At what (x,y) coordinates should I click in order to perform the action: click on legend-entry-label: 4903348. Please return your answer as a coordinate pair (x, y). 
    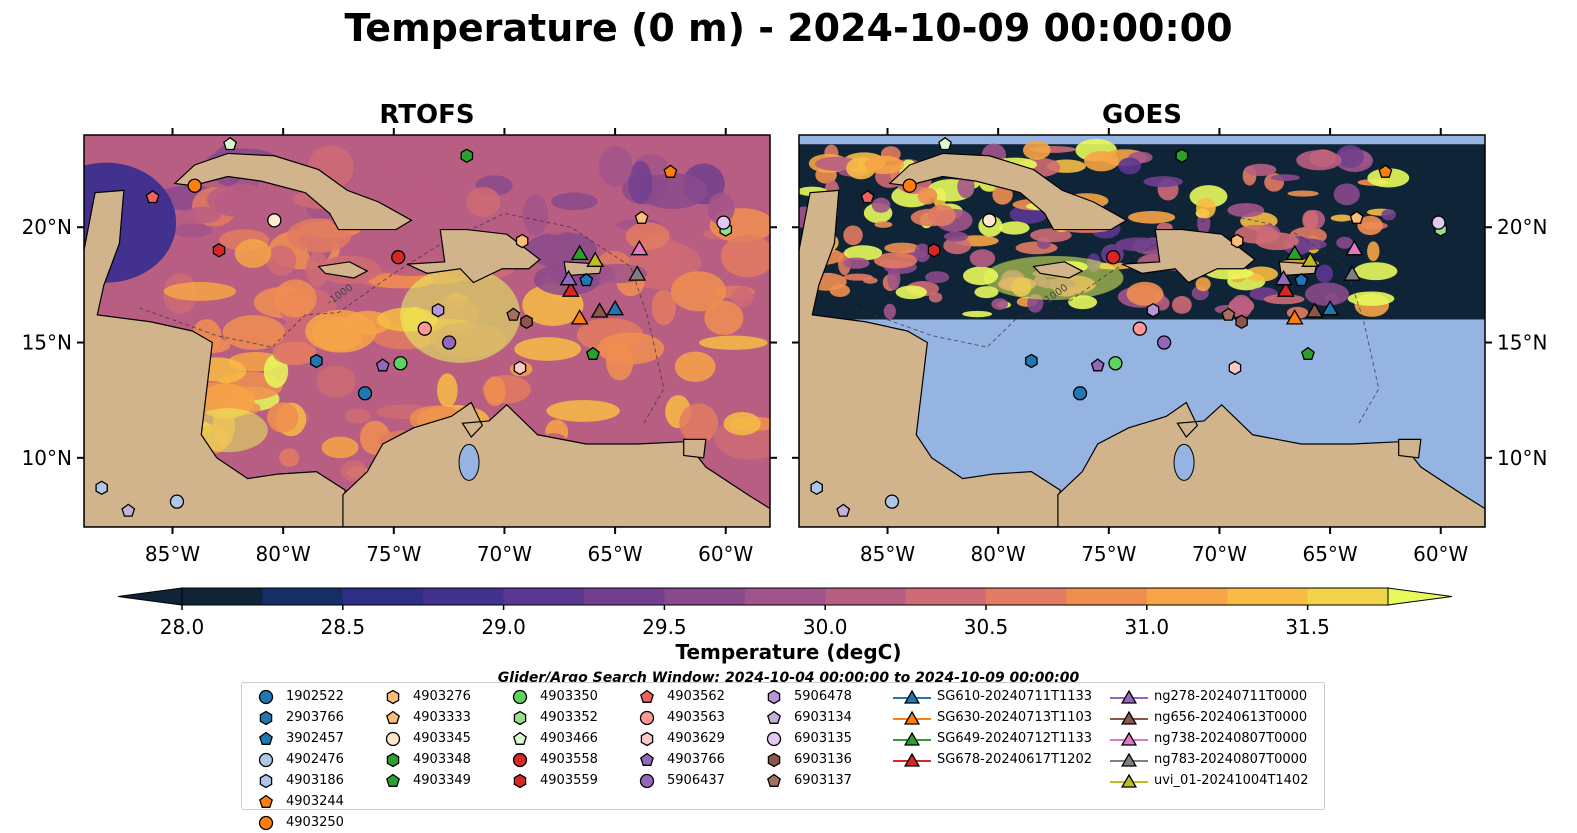
    Looking at the image, I should click on (442, 759).